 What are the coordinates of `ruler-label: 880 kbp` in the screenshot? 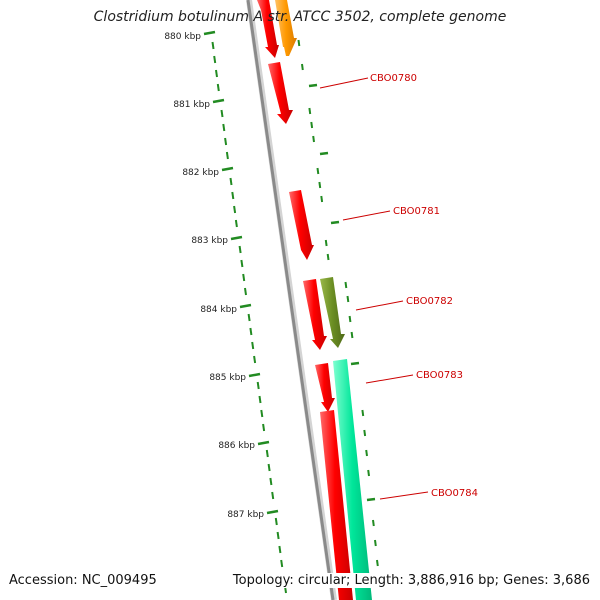 It's located at (182, 37).